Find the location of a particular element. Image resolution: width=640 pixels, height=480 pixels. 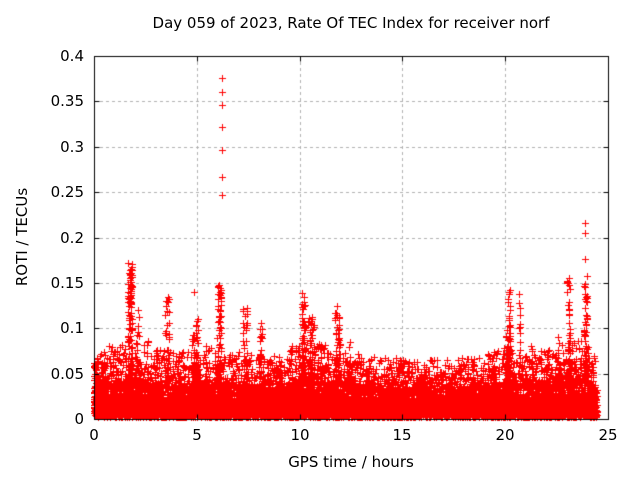

y-axis-label: ROTI / TECUs is located at coordinates (22, 237).